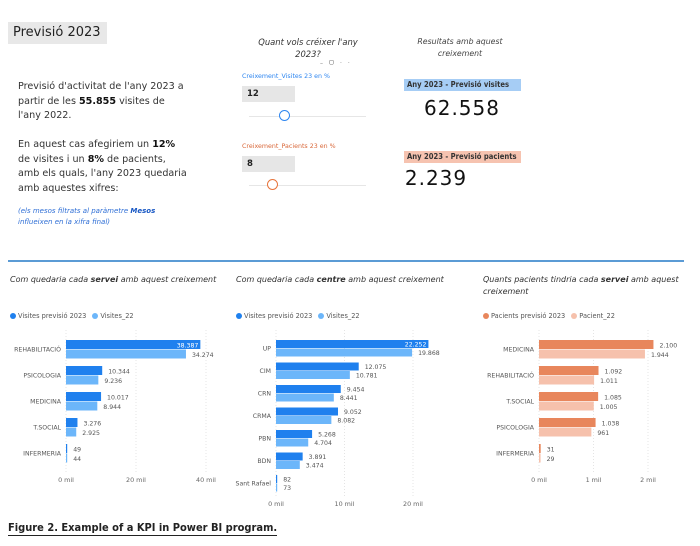 The width and height of the screenshot is (700, 546). Describe the element at coordinates (104, 279) in the screenshot. I see `title-bold: servei` at that location.